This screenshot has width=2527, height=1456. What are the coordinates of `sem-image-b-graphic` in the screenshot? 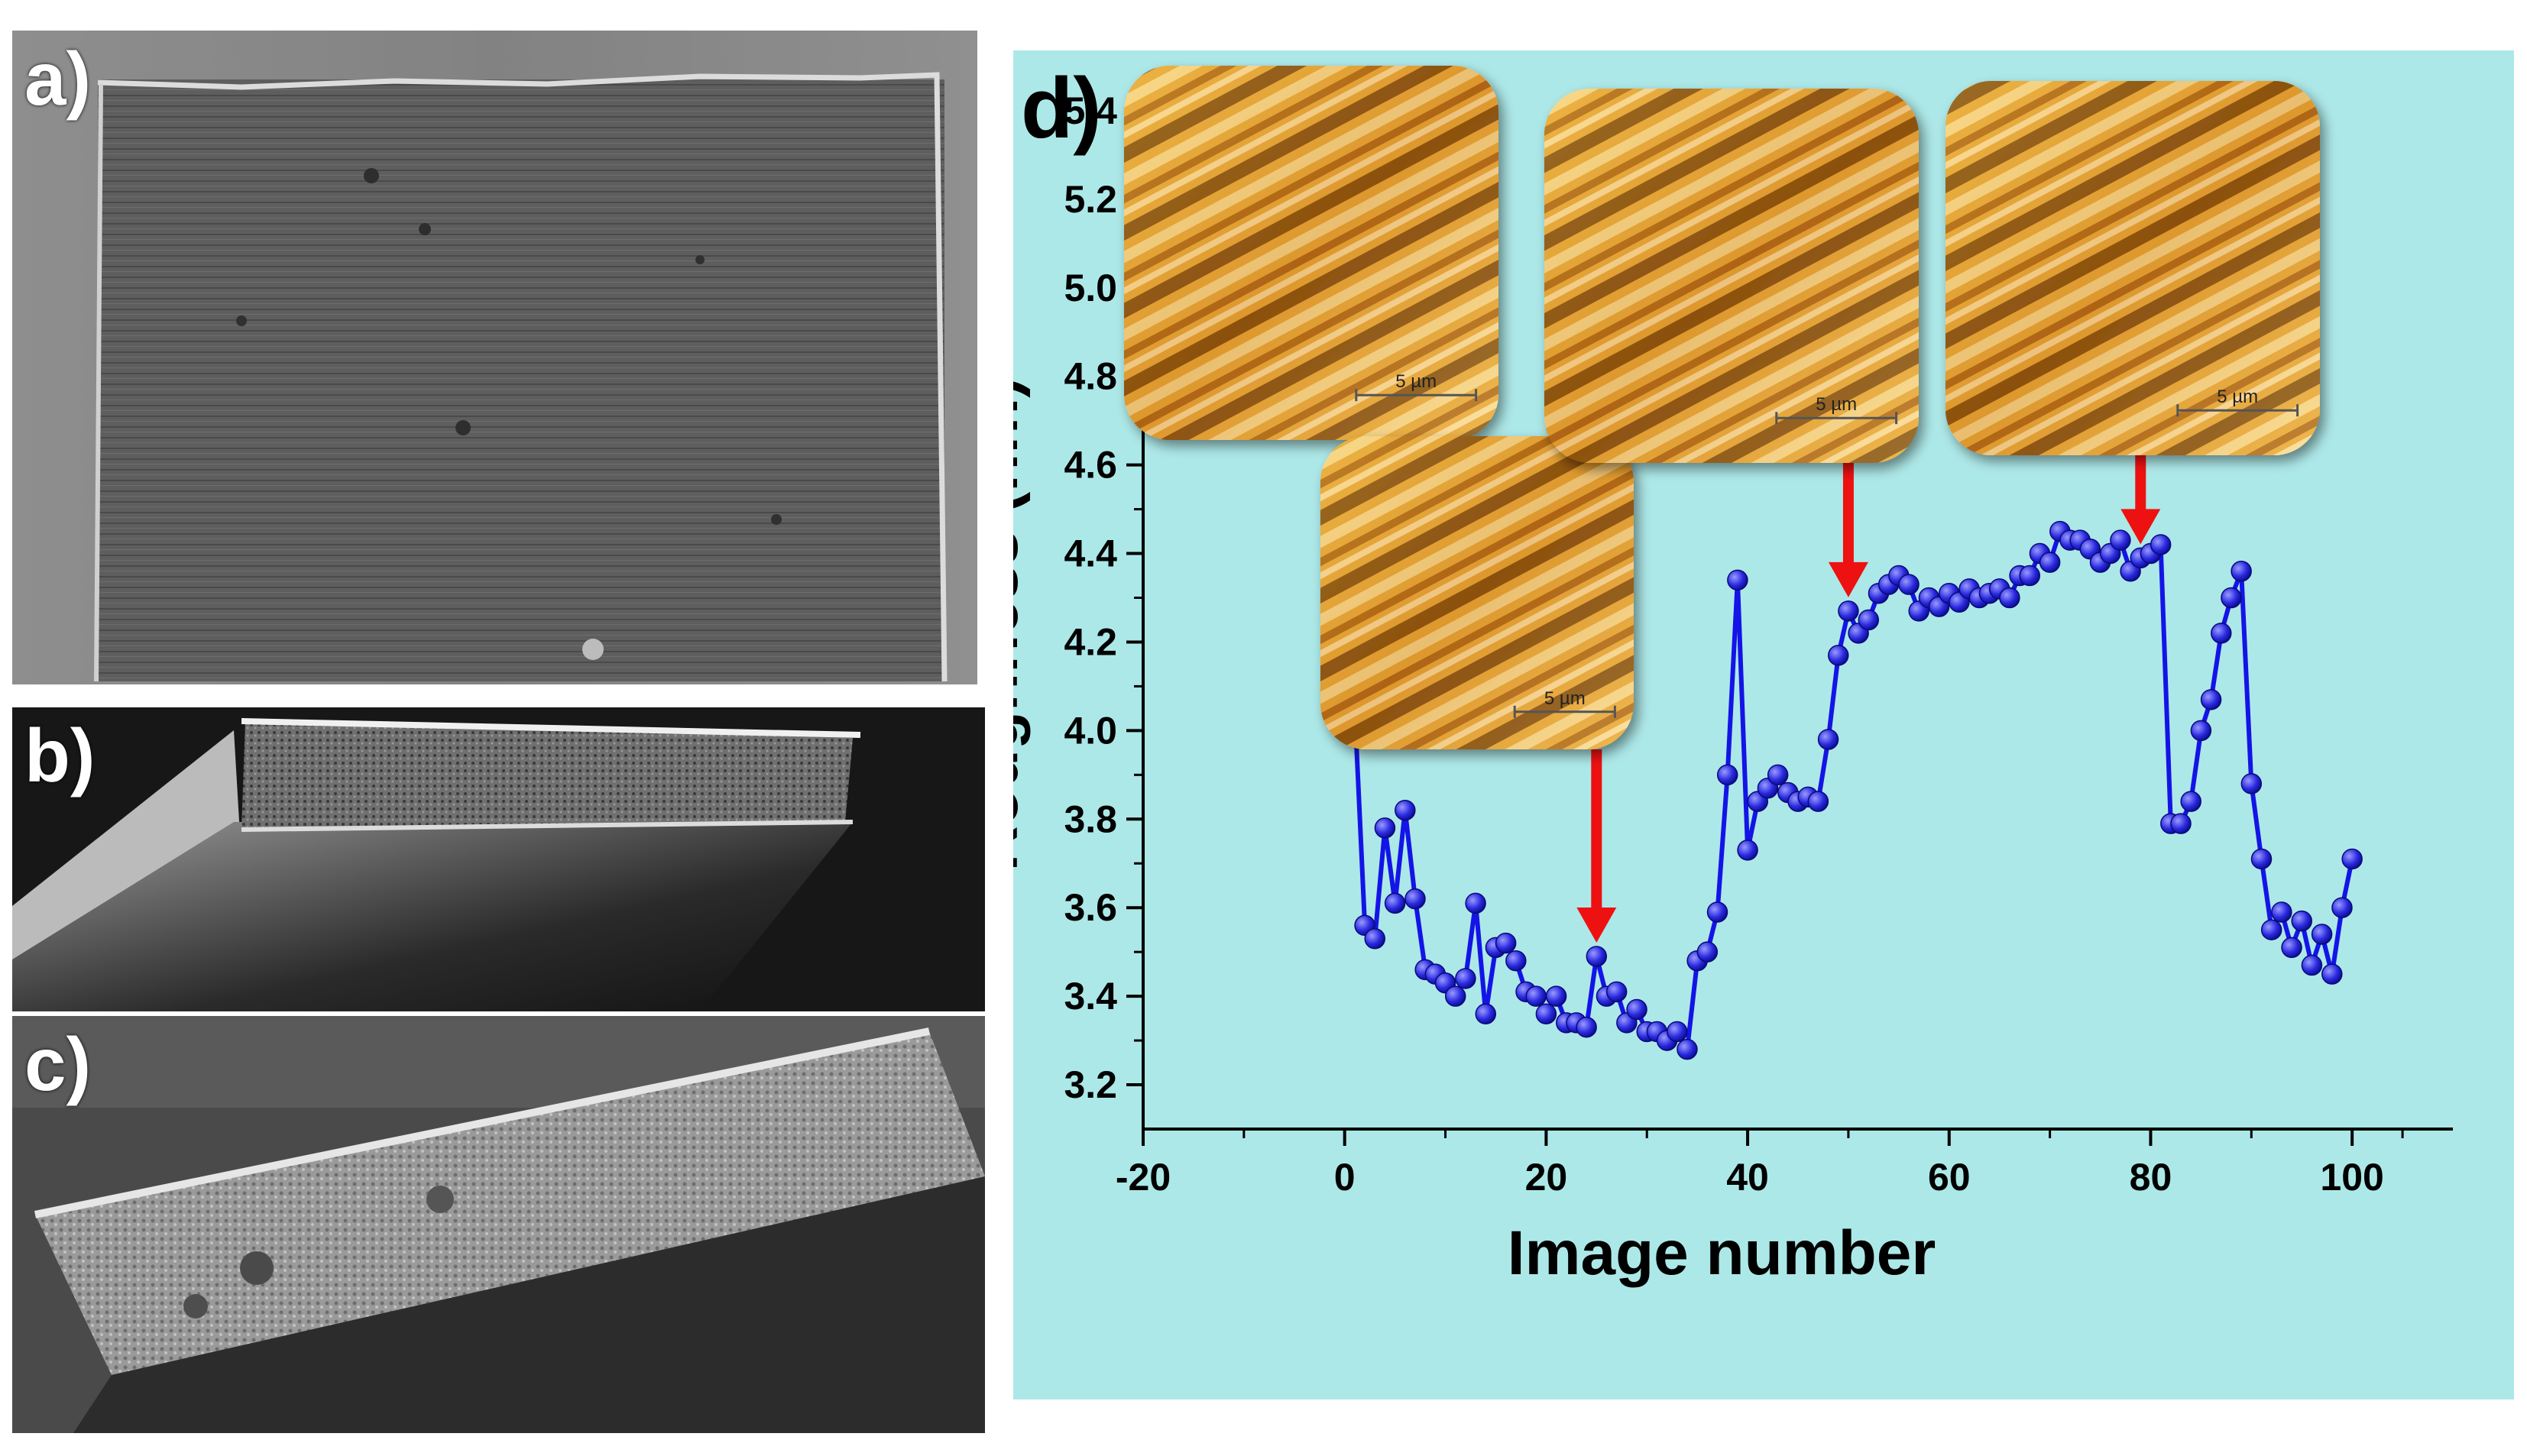 It's located at (498, 859).